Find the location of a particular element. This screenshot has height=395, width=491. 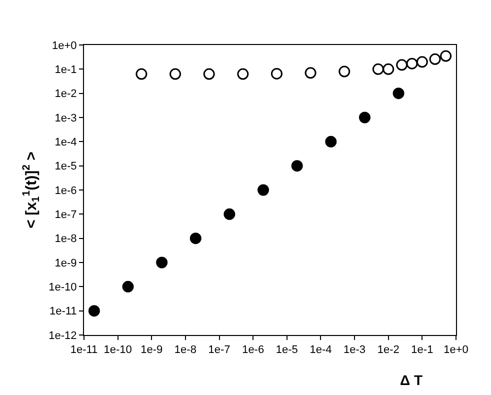

y-tick-label: 1e-6 is located at coordinates (65, 190).